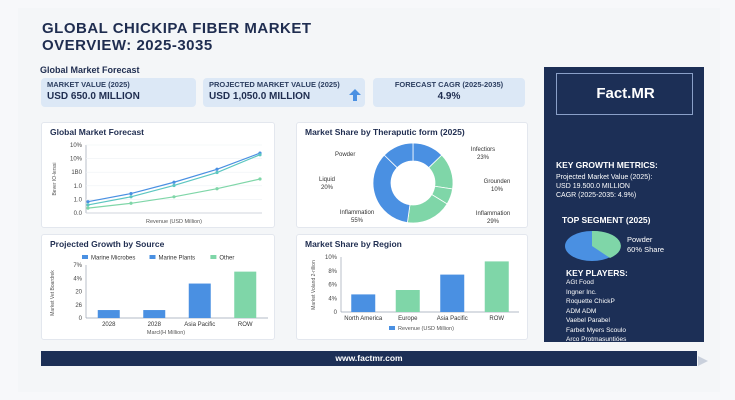 This screenshot has width=735, height=400. What do you see at coordinates (640, 239) in the screenshot?
I see `segment-name: Powder` at bounding box center [640, 239].